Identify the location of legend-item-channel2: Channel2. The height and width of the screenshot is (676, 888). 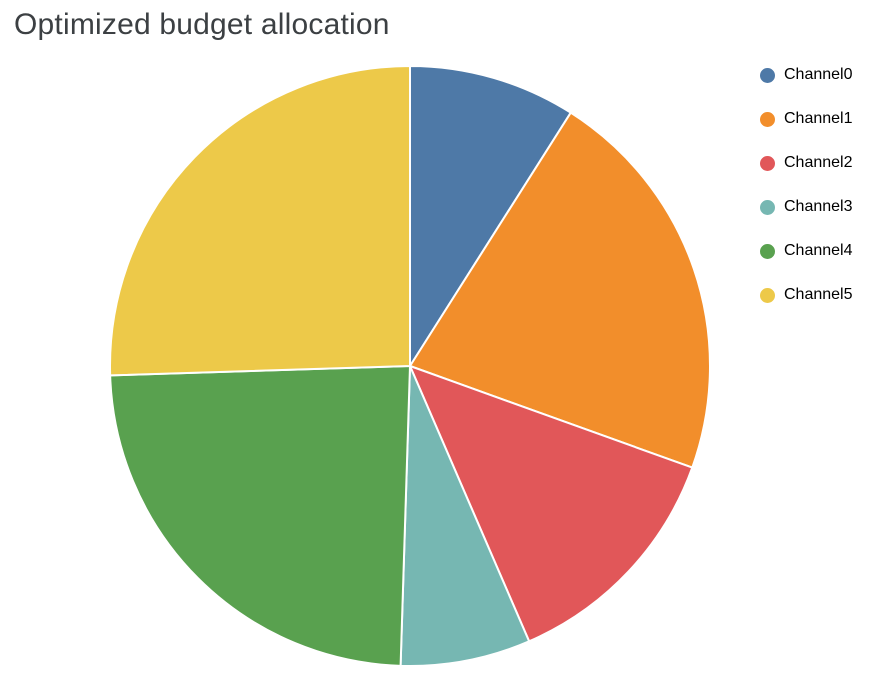
(806, 163).